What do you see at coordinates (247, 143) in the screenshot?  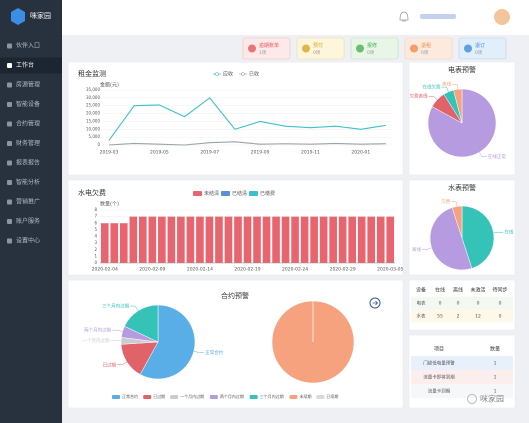 I see `line-series` at bounding box center [247, 143].